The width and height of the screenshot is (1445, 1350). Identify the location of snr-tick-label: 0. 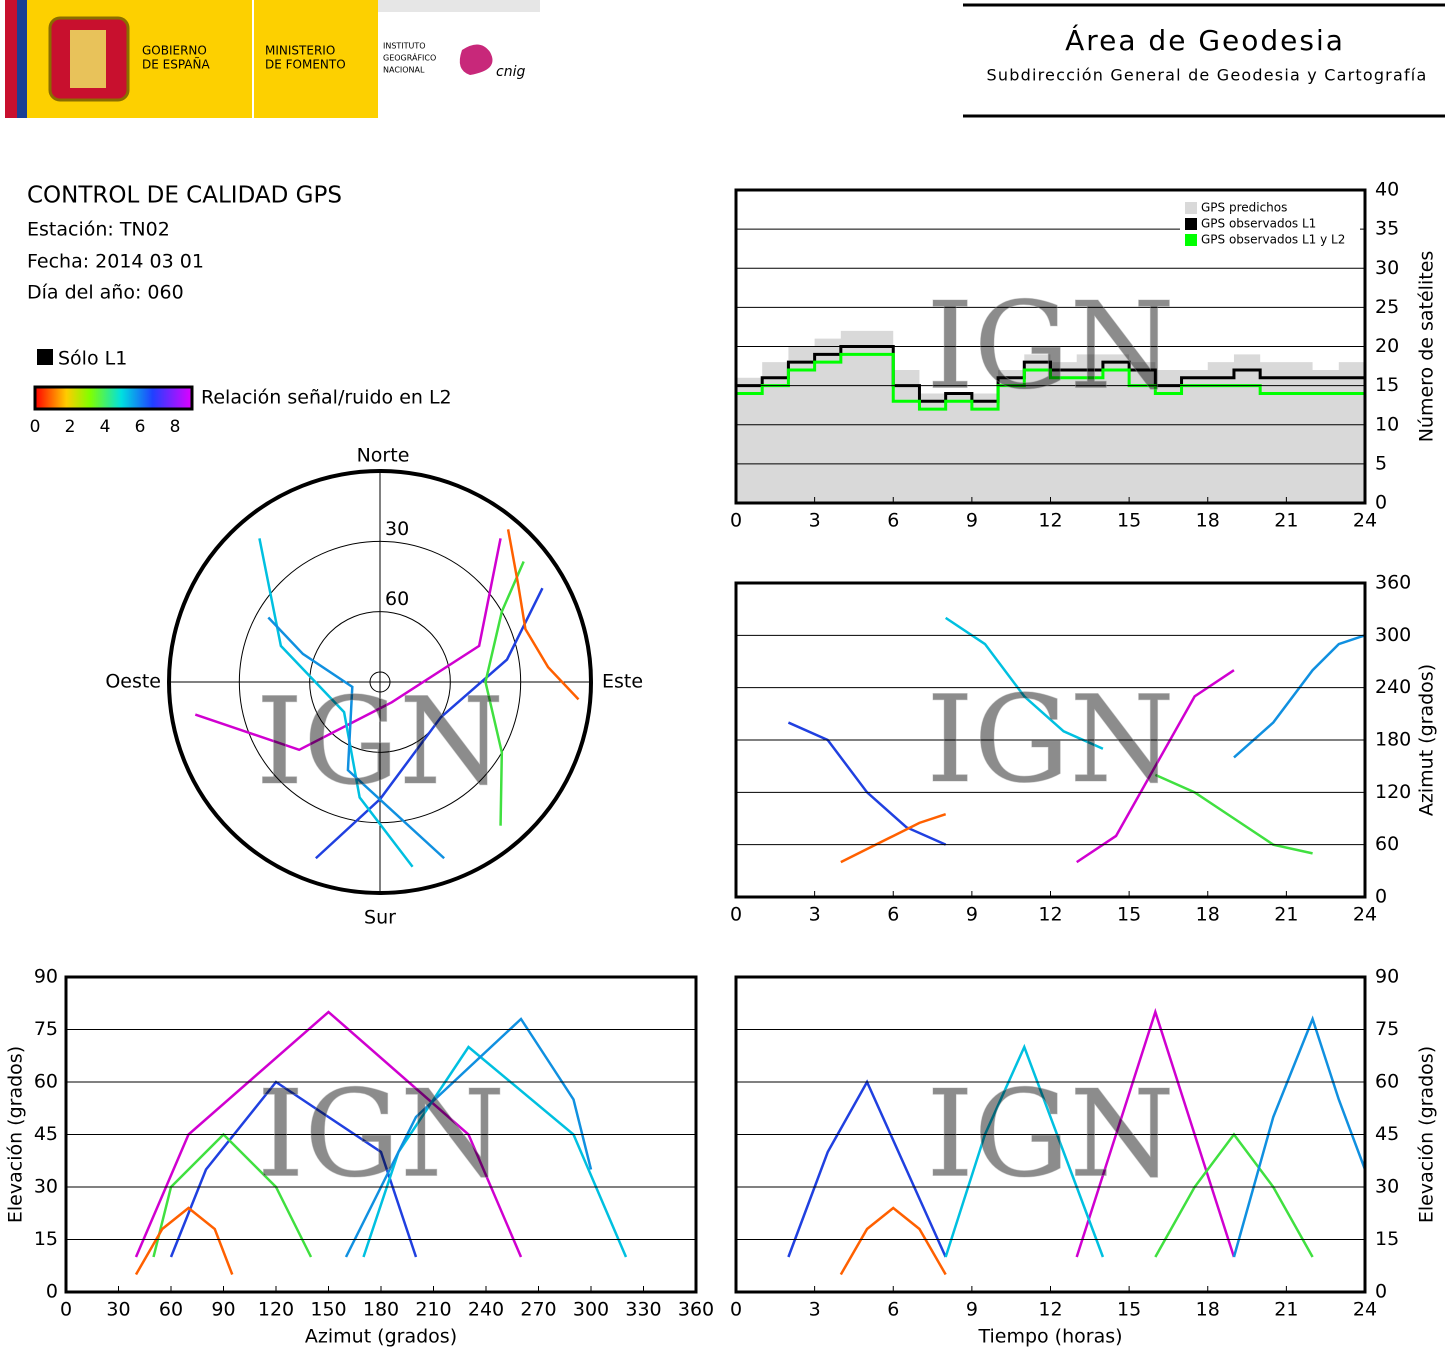
(35, 427).